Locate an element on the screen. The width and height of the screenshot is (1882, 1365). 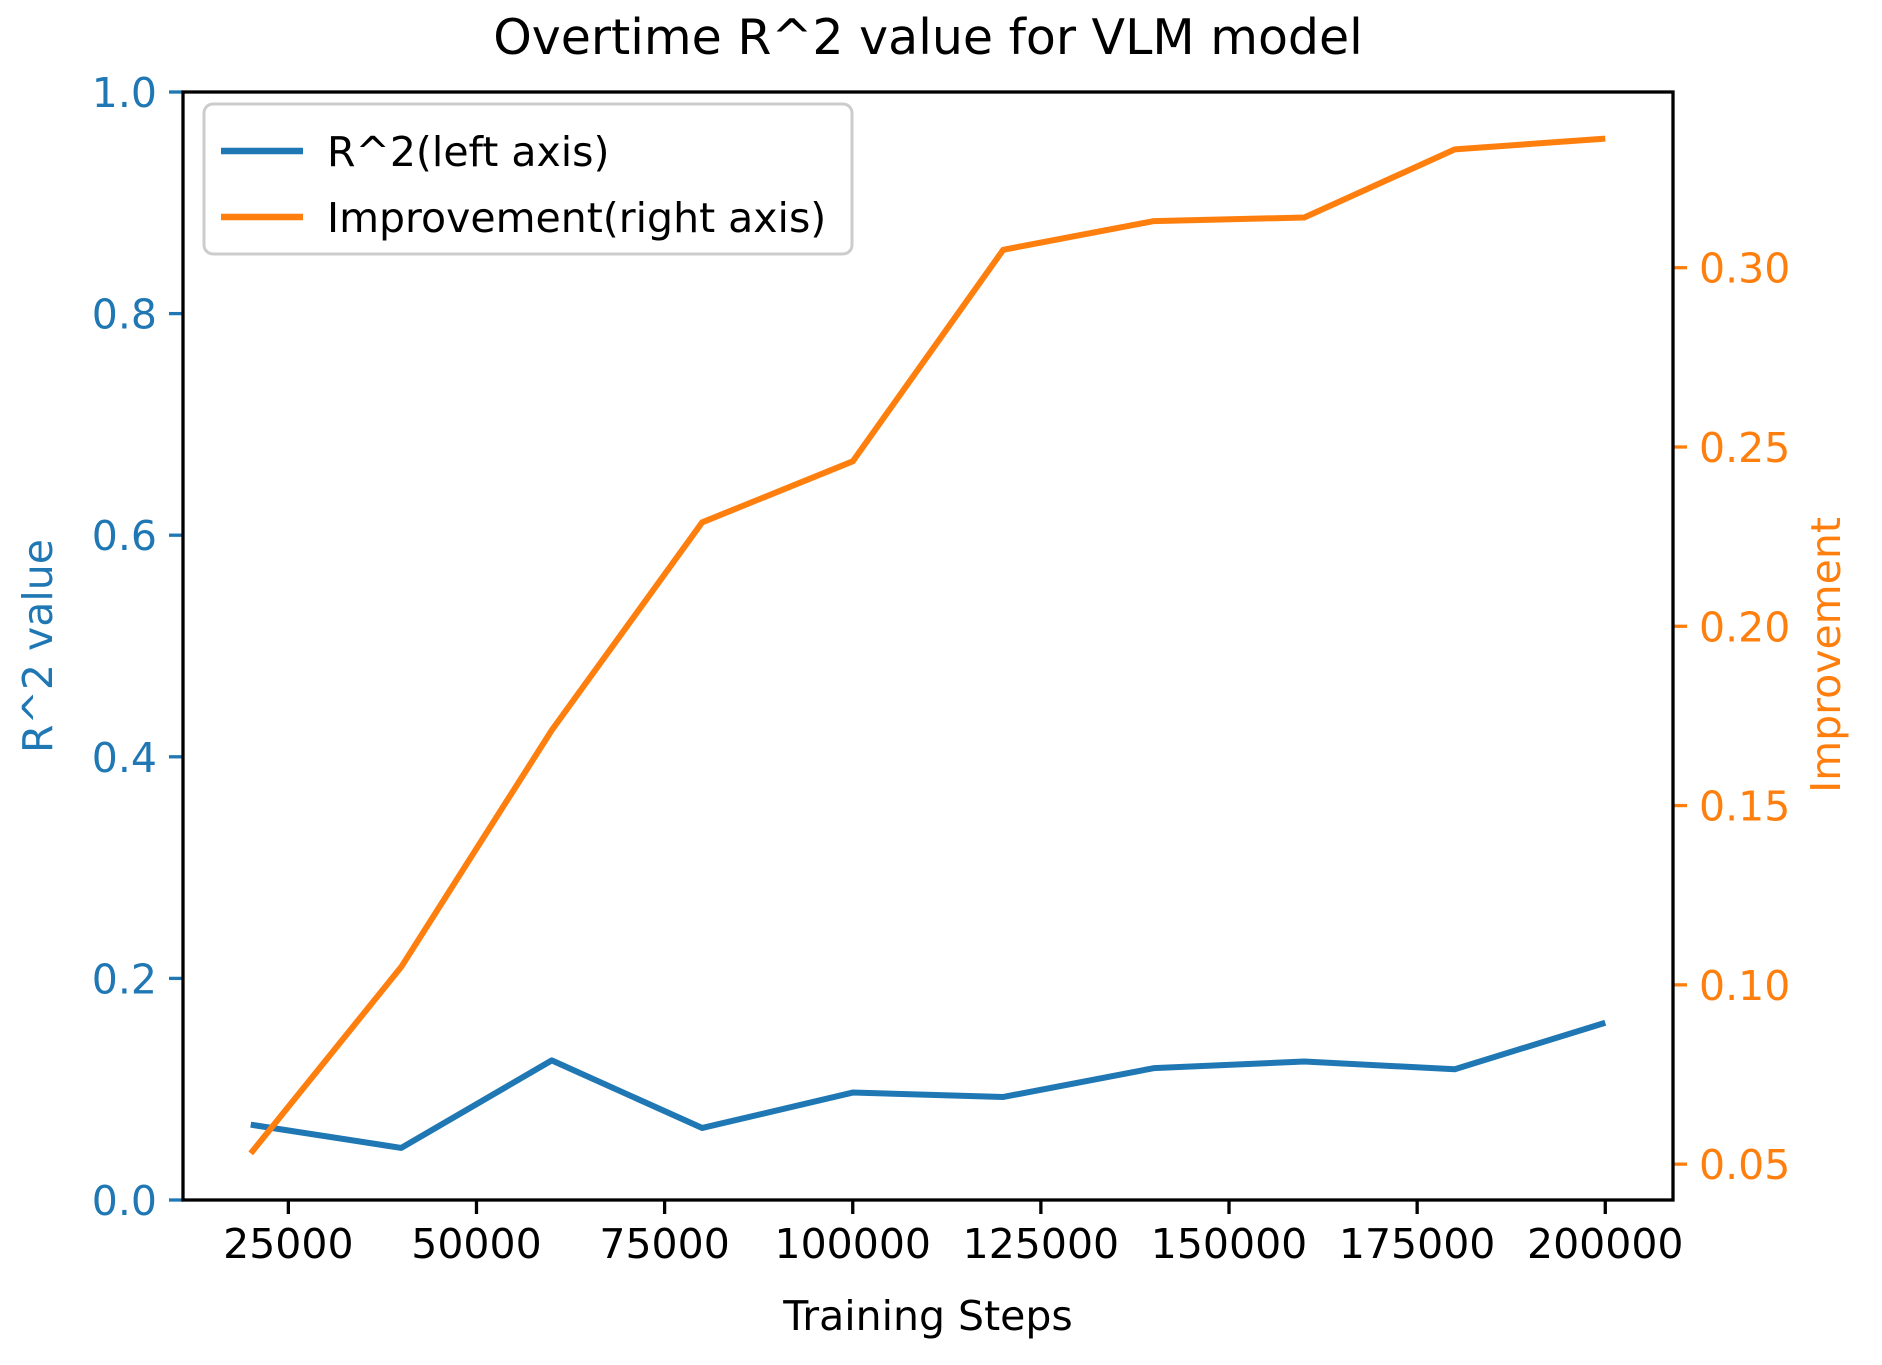
y-right-tick-label: 0.25 is located at coordinates (1744, 448).